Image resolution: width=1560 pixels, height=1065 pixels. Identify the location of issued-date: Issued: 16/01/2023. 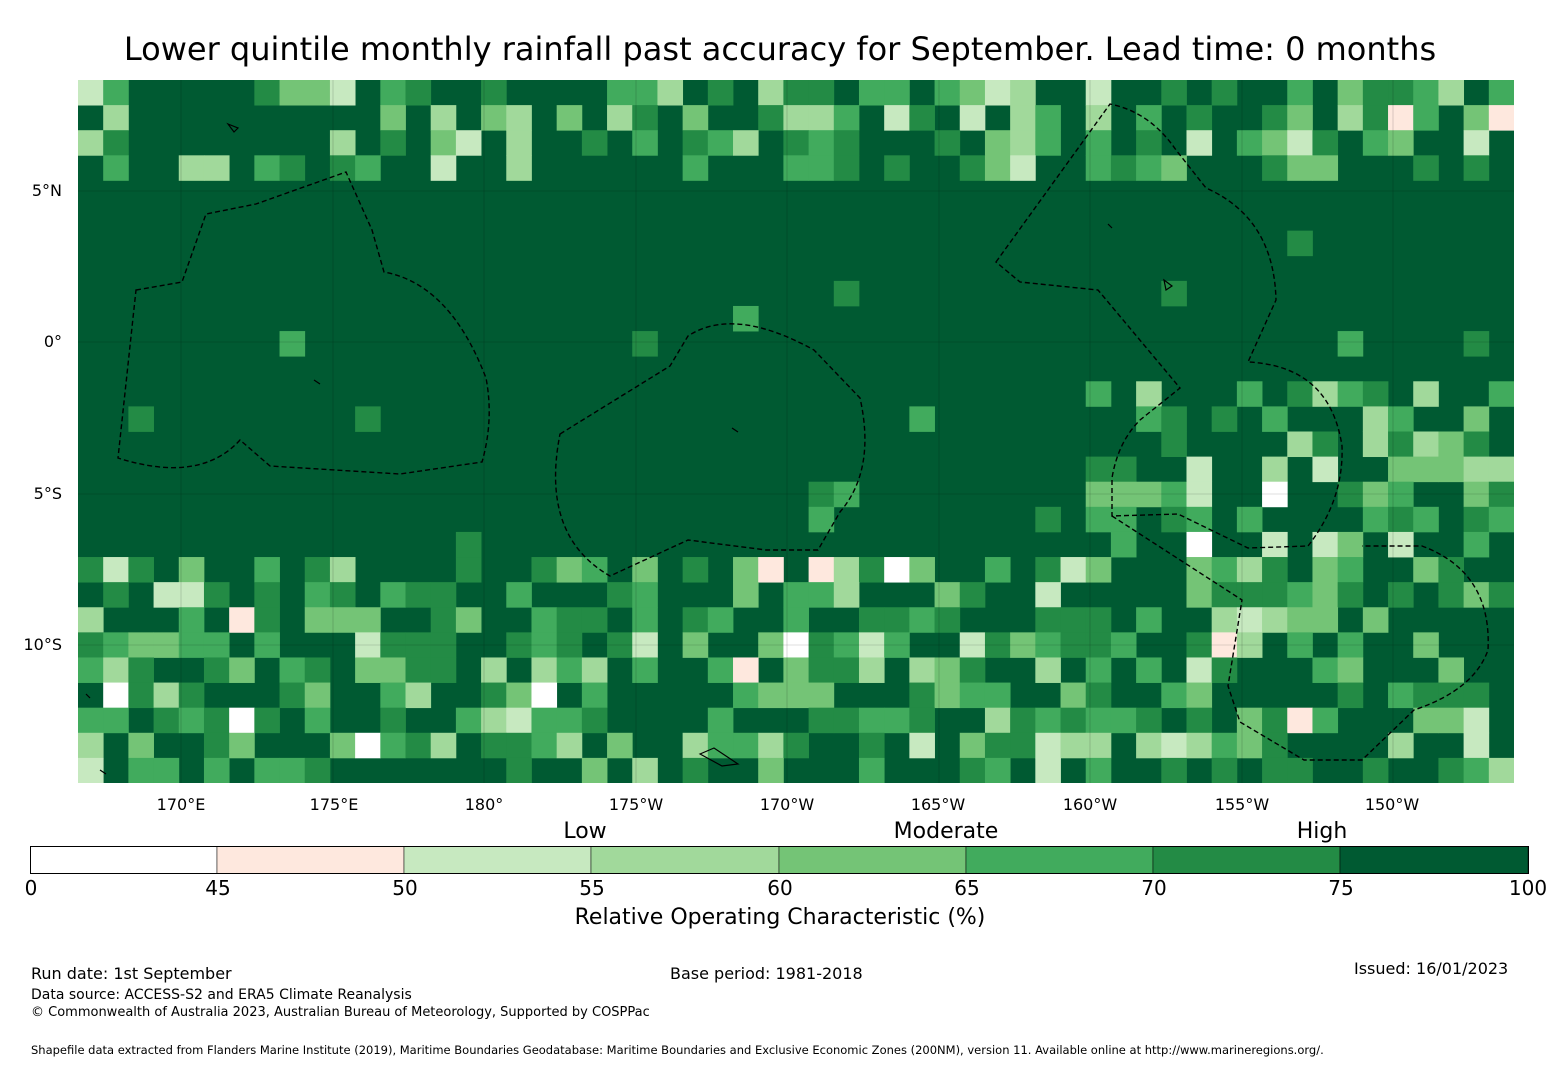
(1431, 968).